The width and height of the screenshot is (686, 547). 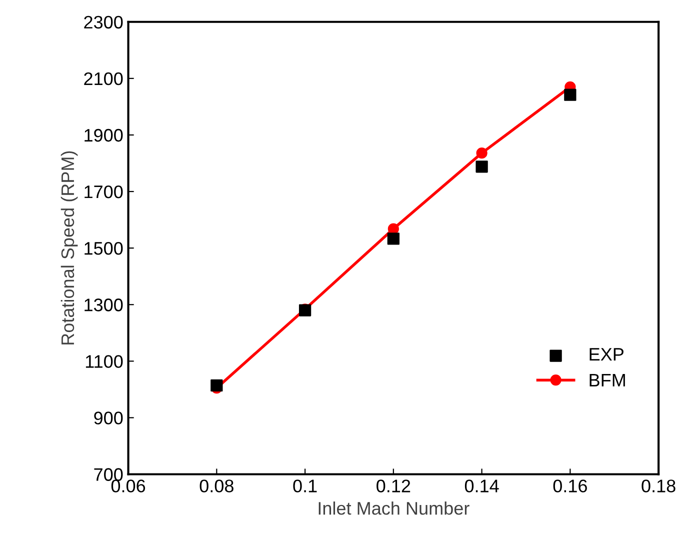 What do you see at coordinates (104, 361) in the screenshot?
I see `y-tick-label: 1100` at bounding box center [104, 361].